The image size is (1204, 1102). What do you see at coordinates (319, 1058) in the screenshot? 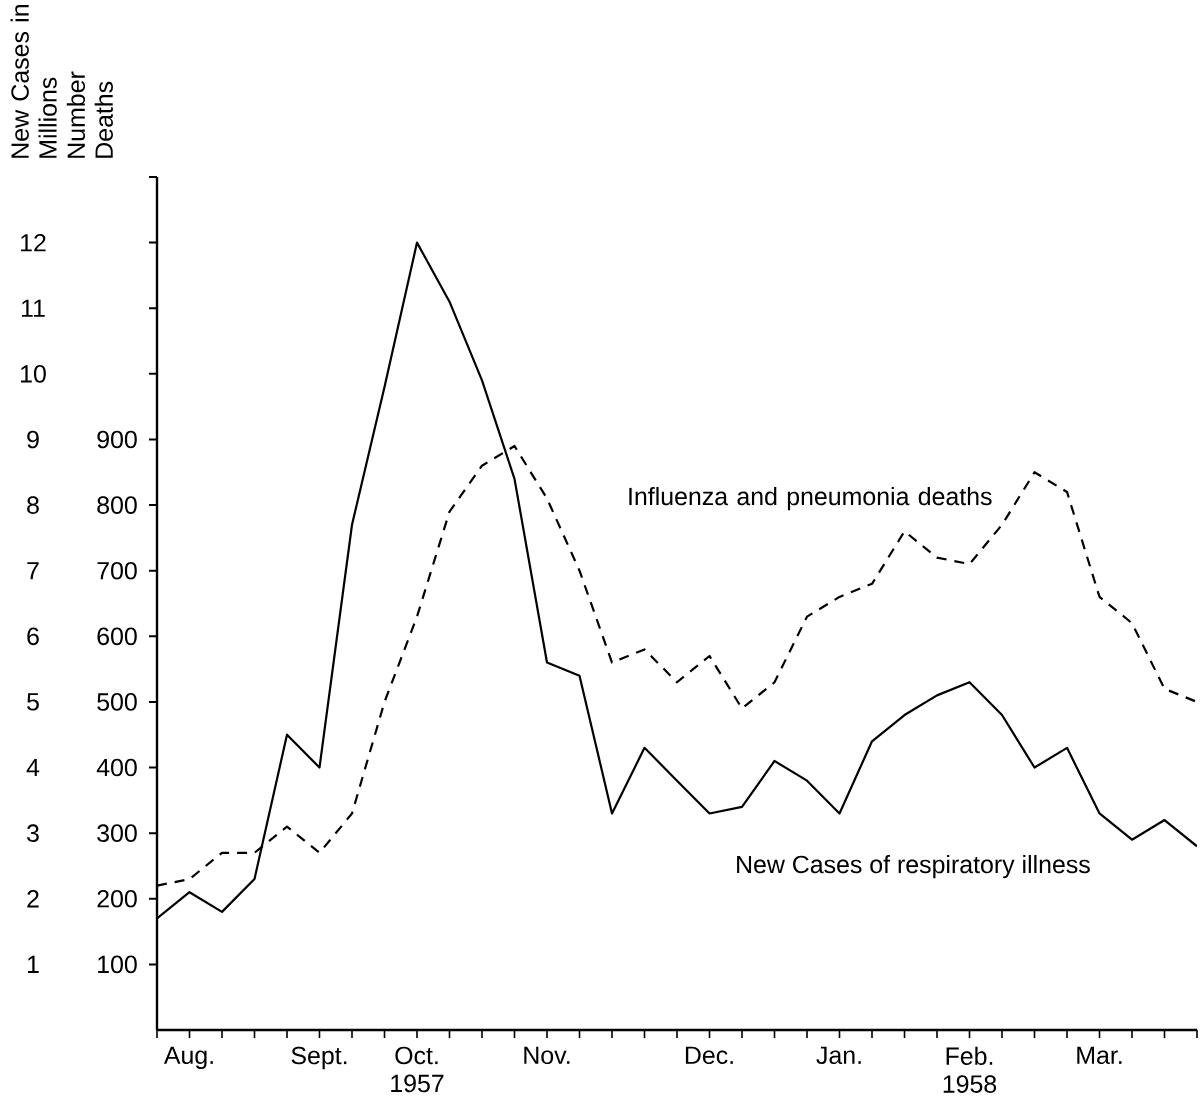
I see `x-tick-label: Sept.` at bounding box center [319, 1058].